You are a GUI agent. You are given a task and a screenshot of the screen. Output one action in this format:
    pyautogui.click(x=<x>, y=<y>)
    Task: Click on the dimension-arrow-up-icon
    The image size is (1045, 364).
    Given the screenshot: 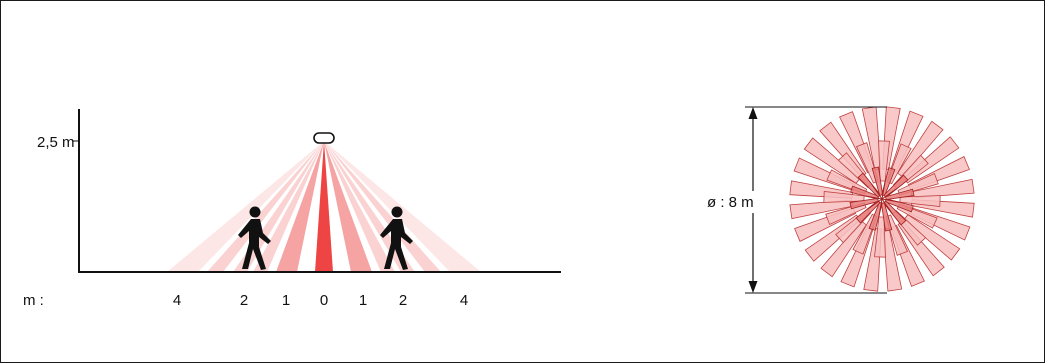 What is the action you would take?
    pyautogui.click(x=753, y=113)
    